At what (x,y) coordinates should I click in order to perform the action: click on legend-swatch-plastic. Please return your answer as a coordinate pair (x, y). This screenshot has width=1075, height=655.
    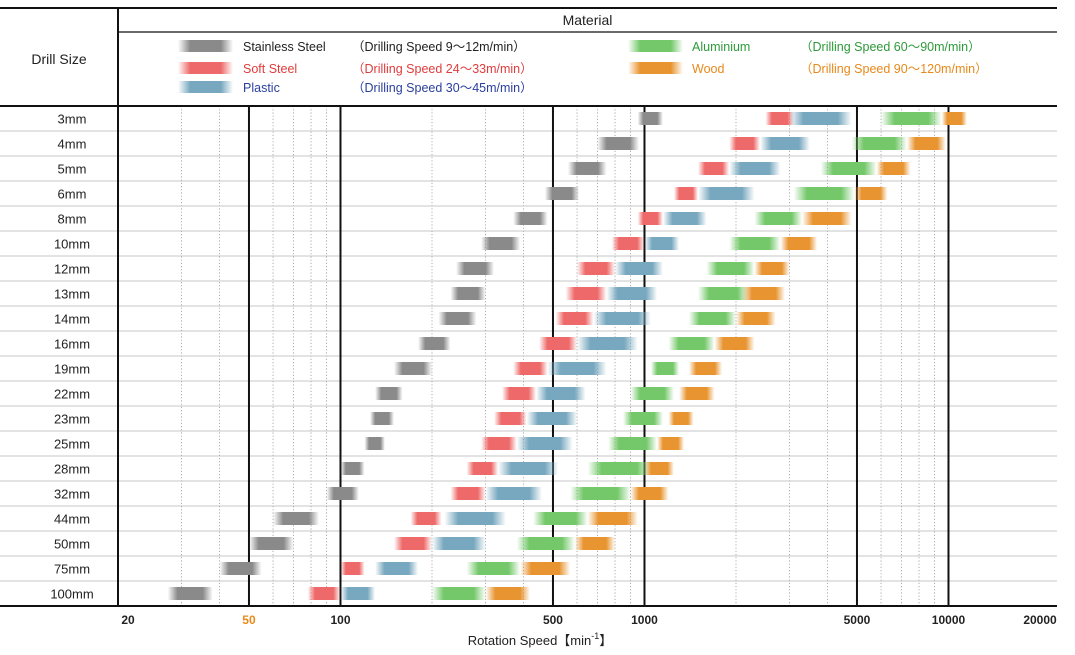
    Looking at the image, I should click on (205, 87).